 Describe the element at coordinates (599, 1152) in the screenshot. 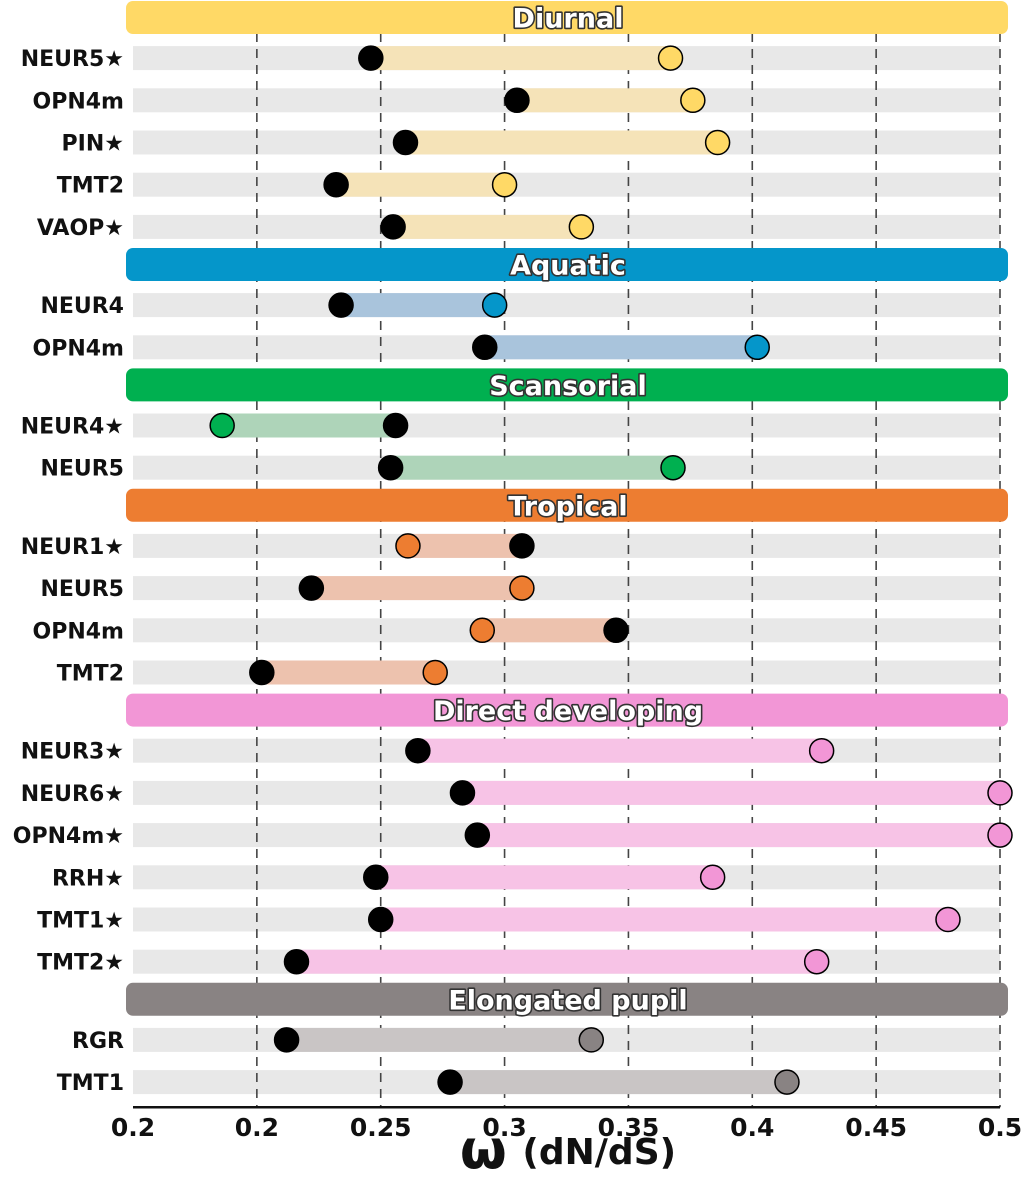

I see `x-axis-unit: (dN/dS)` at that location.